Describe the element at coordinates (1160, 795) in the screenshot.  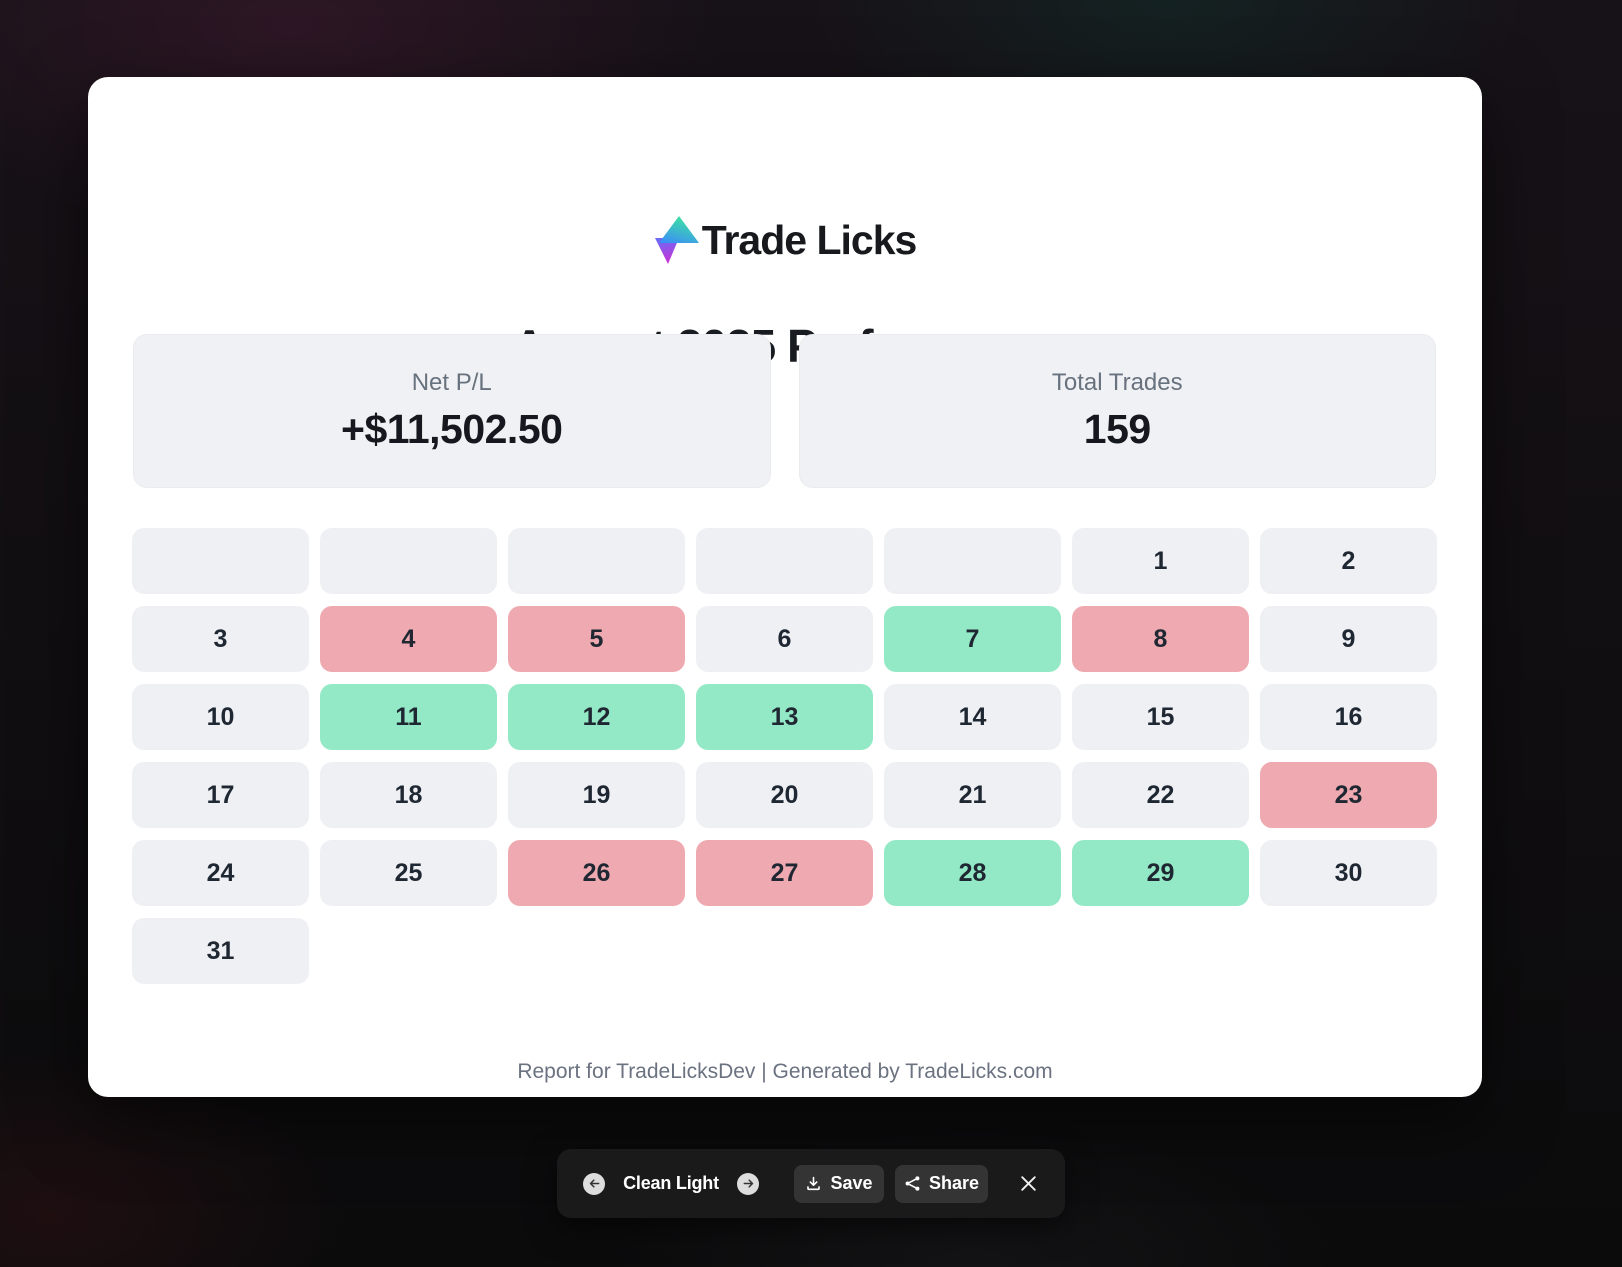
I see `calendar-day-22: 22` at that location.